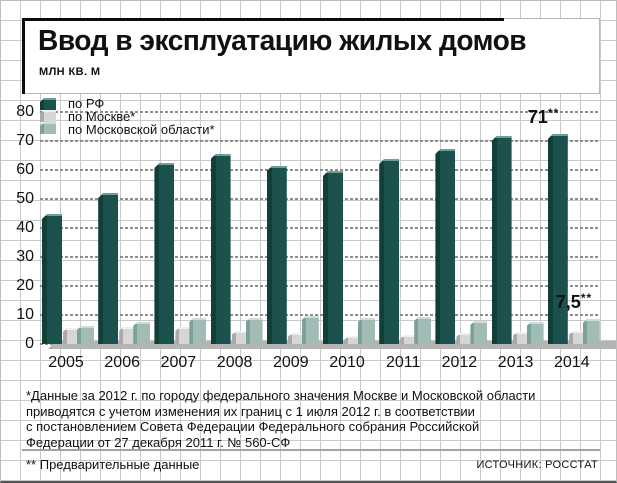  I want to click on bar-2011-s2, so click(423, 330).